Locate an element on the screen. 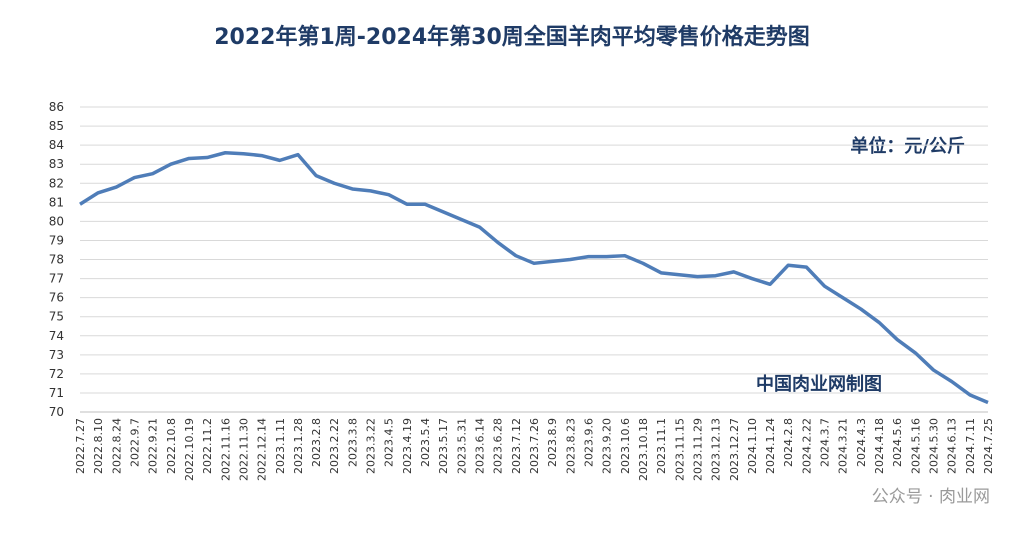 The height and width of the screenshot is (540, 1025). x-tick-label: 2022.12.14 is located at coordinates (262, 449).